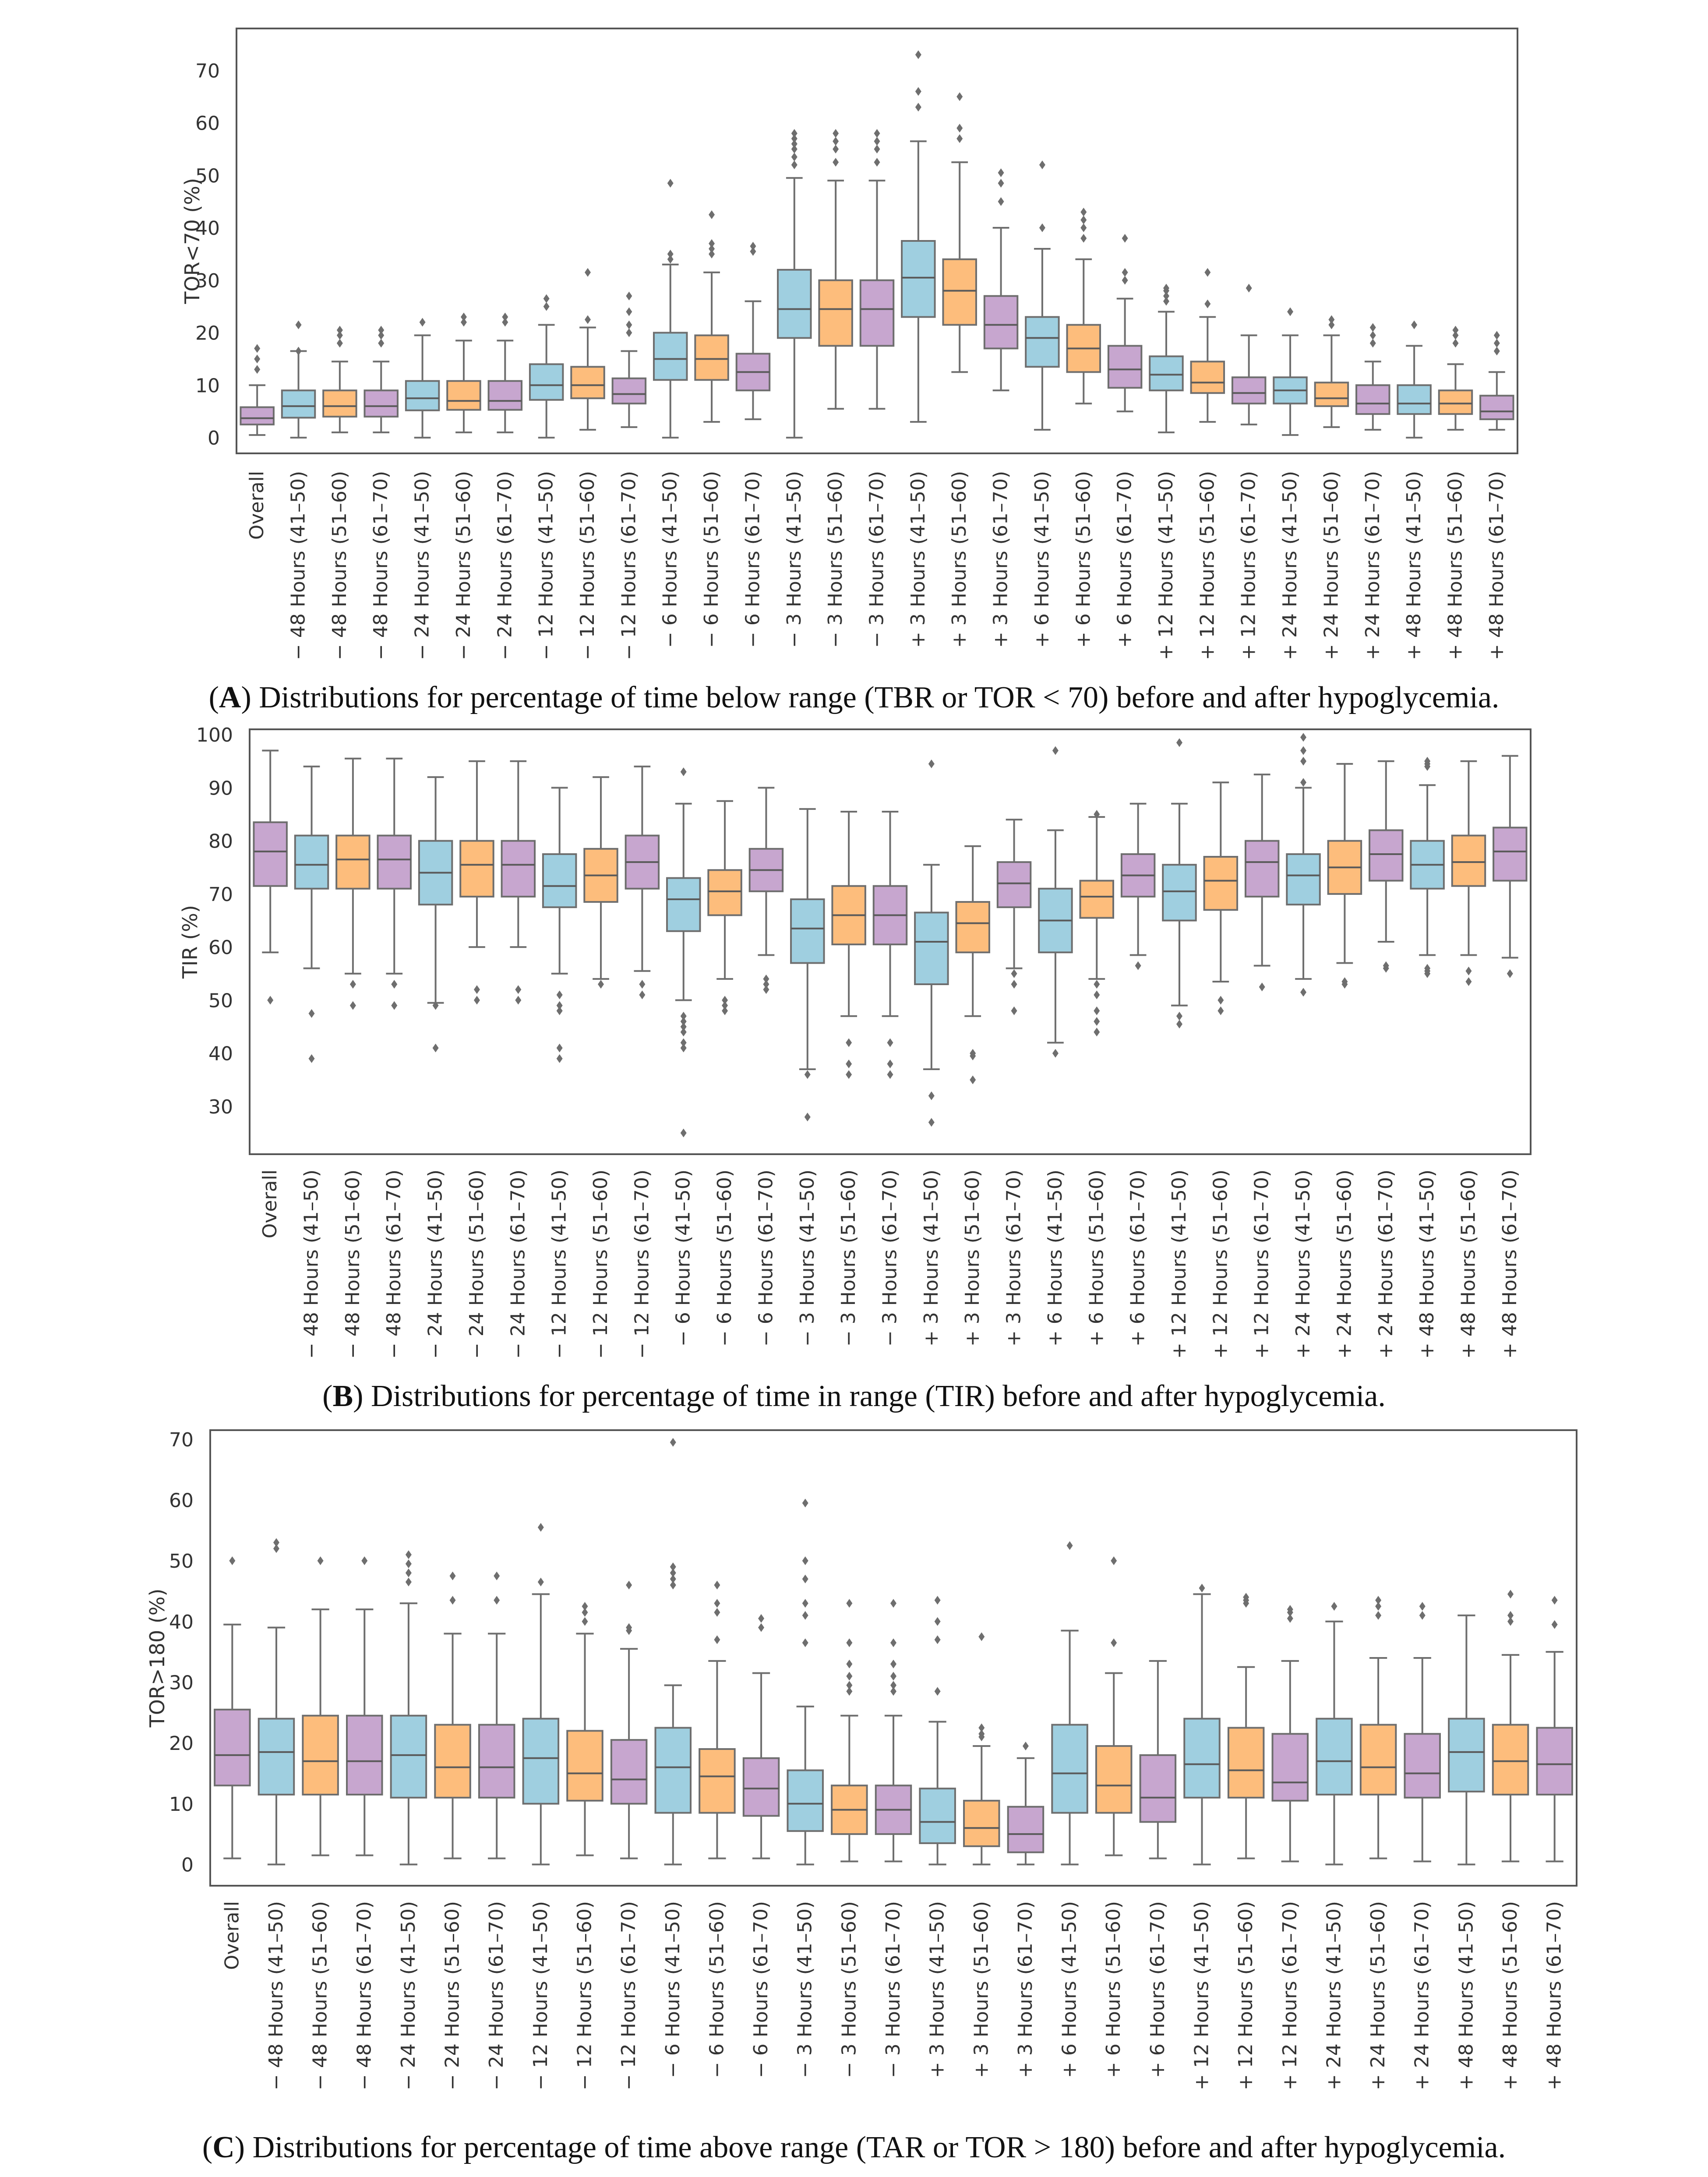 The image size is (1708, 2177). I want to click on x-tick-label: + 3 Hours (41–50), so click(918, 559).